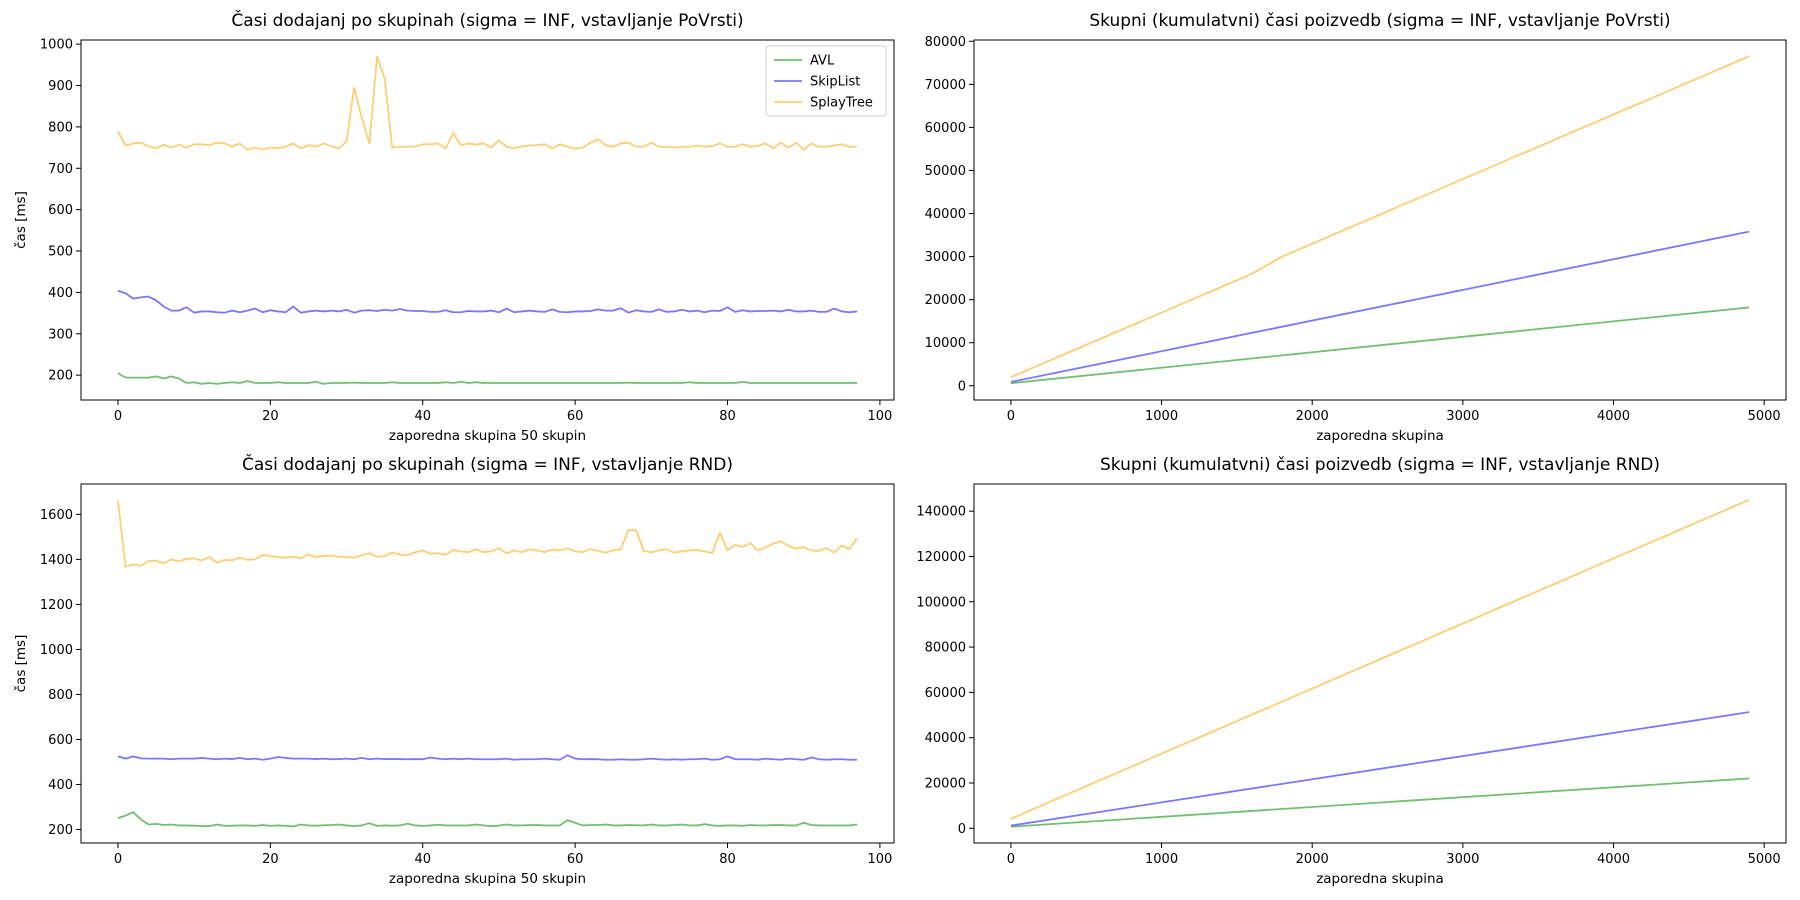 This screenshot has width=1800, height=900. What do you see at coordinates (822, 61) in the screenshot?
I see `legend-label-avl: AVL` at bounding box center [822, 61].